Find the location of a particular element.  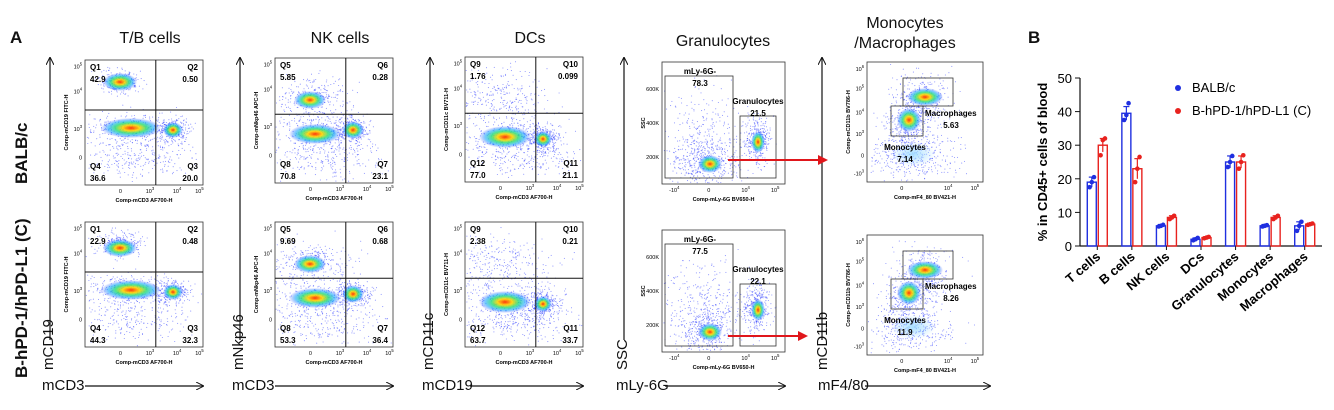

pop-macrophages is located at coordinates (925, 97).